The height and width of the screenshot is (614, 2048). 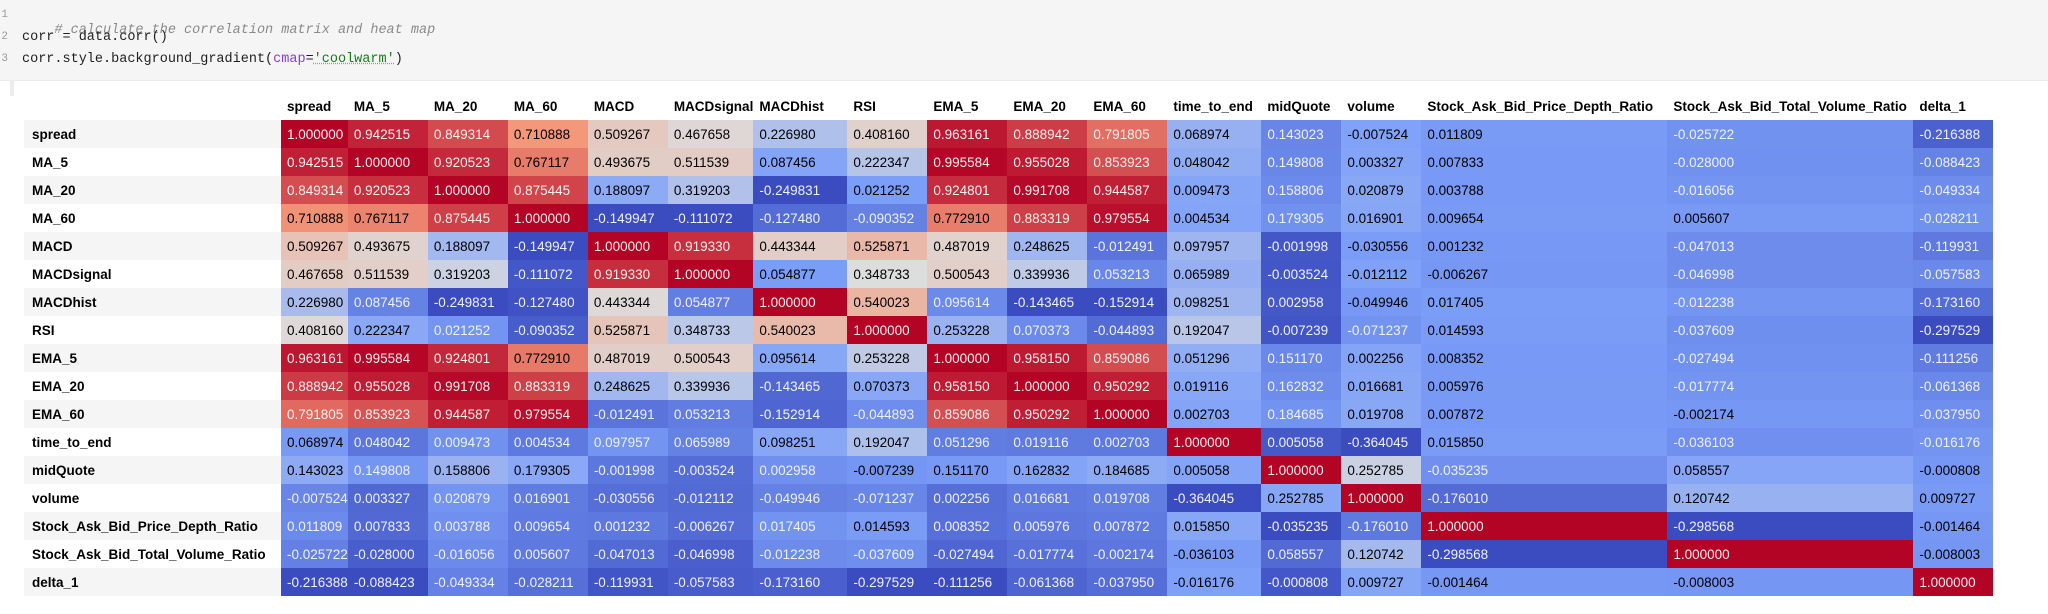 I want to click on matrix-cell: 0.853923, so click(x=1127, y=162).